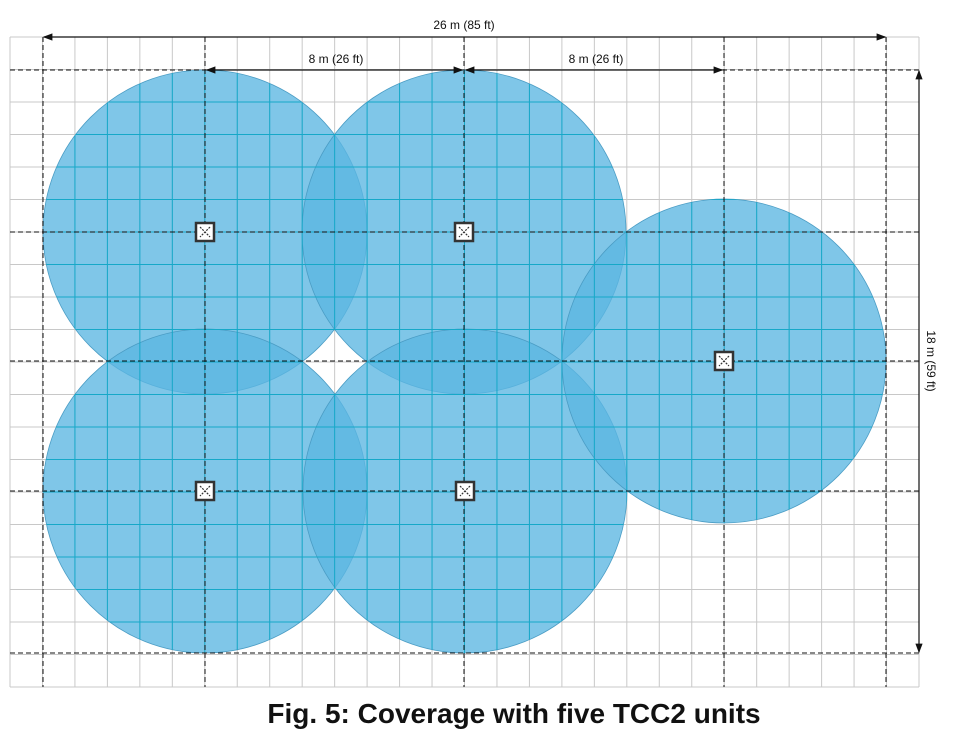 The height and width of the screenshot is (741, 954). I want to click on spacing-2-label: 8 m (26 ft), so click(596, 59).